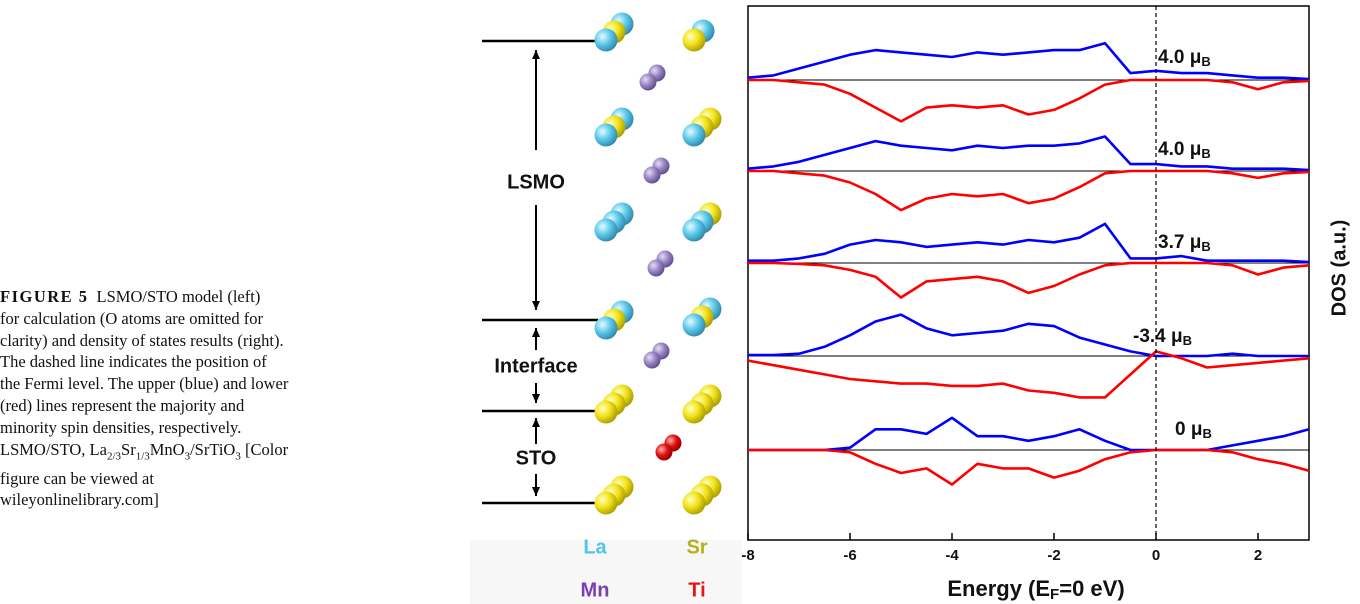 The height and width of the screenshot is (604, 1360). I want to click on x-axis-label-subscript: F, so click(1054, 594).